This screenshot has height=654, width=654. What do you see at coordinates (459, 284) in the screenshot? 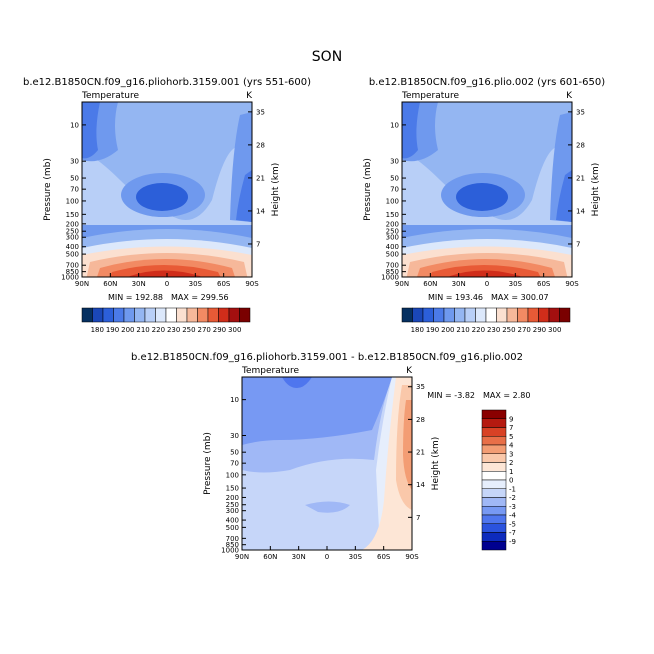
I see `x-tick-label: 30N` at bounding box center [459, 284].